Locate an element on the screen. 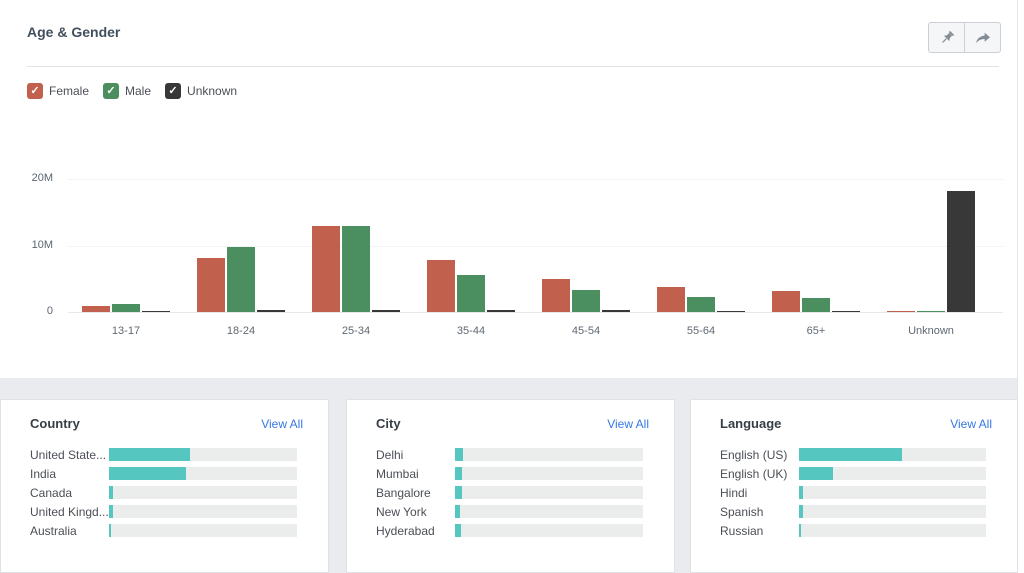 This screenshot has width=1024, height=573. stat-row-label: New York is located at coordinates (401, 511).